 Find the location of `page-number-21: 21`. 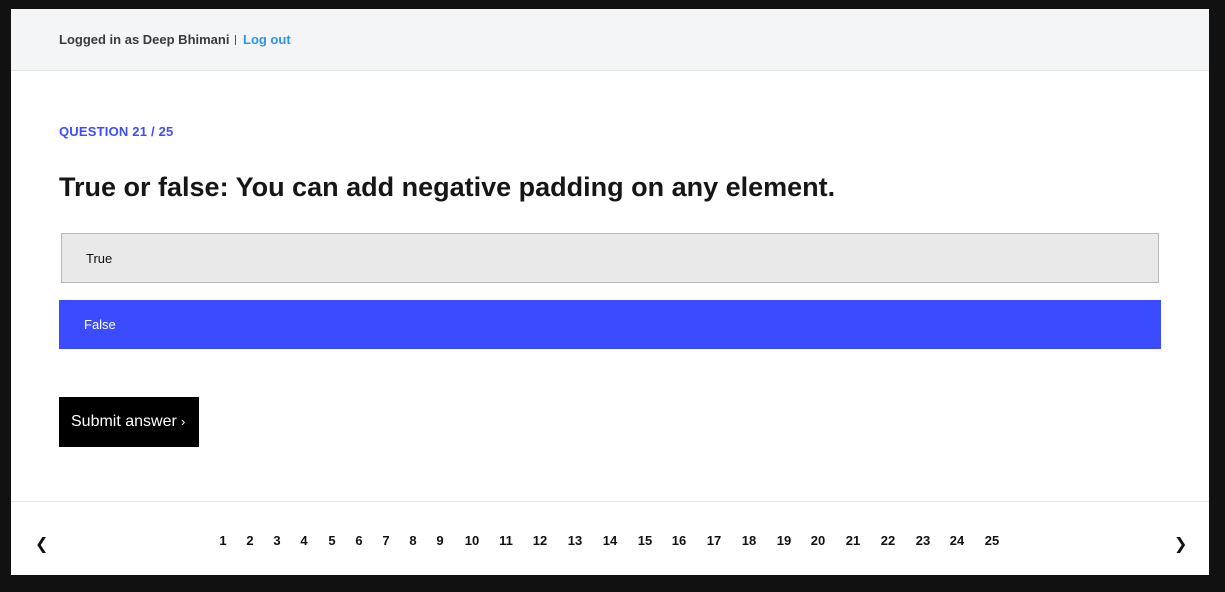

page-number-21: 21 is located at coordinates (853, 540).